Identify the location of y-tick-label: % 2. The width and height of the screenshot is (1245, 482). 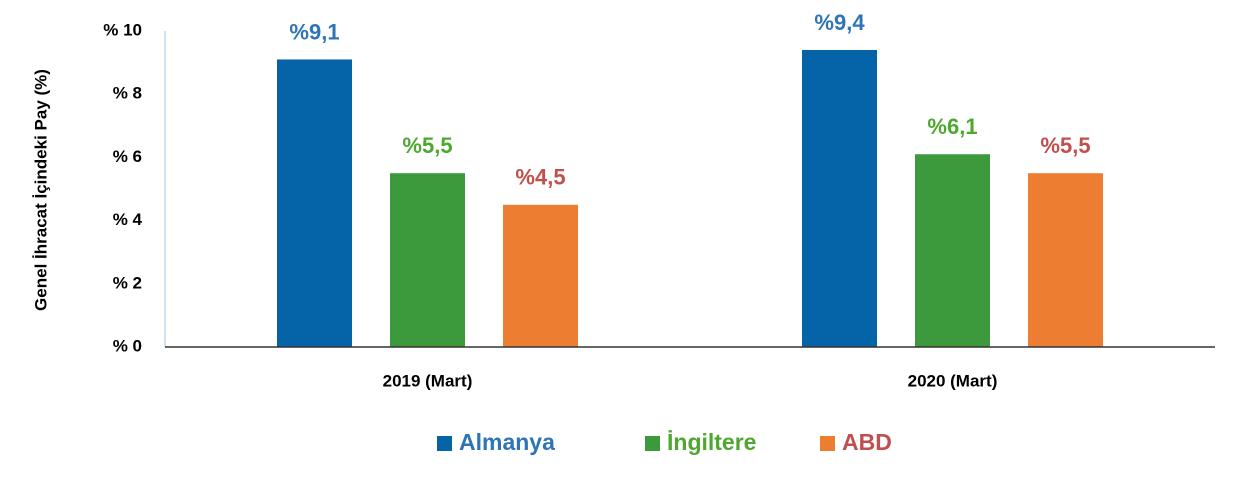
(127, 282).